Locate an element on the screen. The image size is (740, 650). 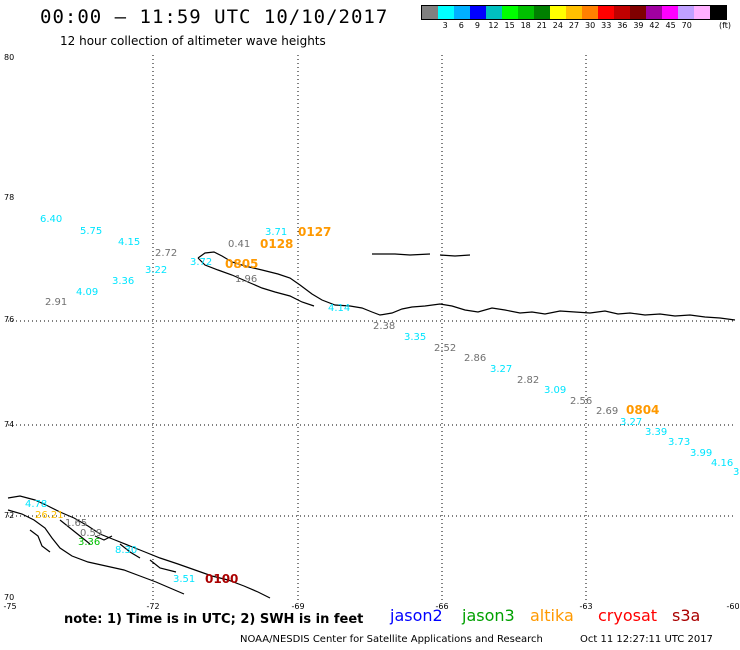
lat-label: 80 is located at coordinates (9, 57).